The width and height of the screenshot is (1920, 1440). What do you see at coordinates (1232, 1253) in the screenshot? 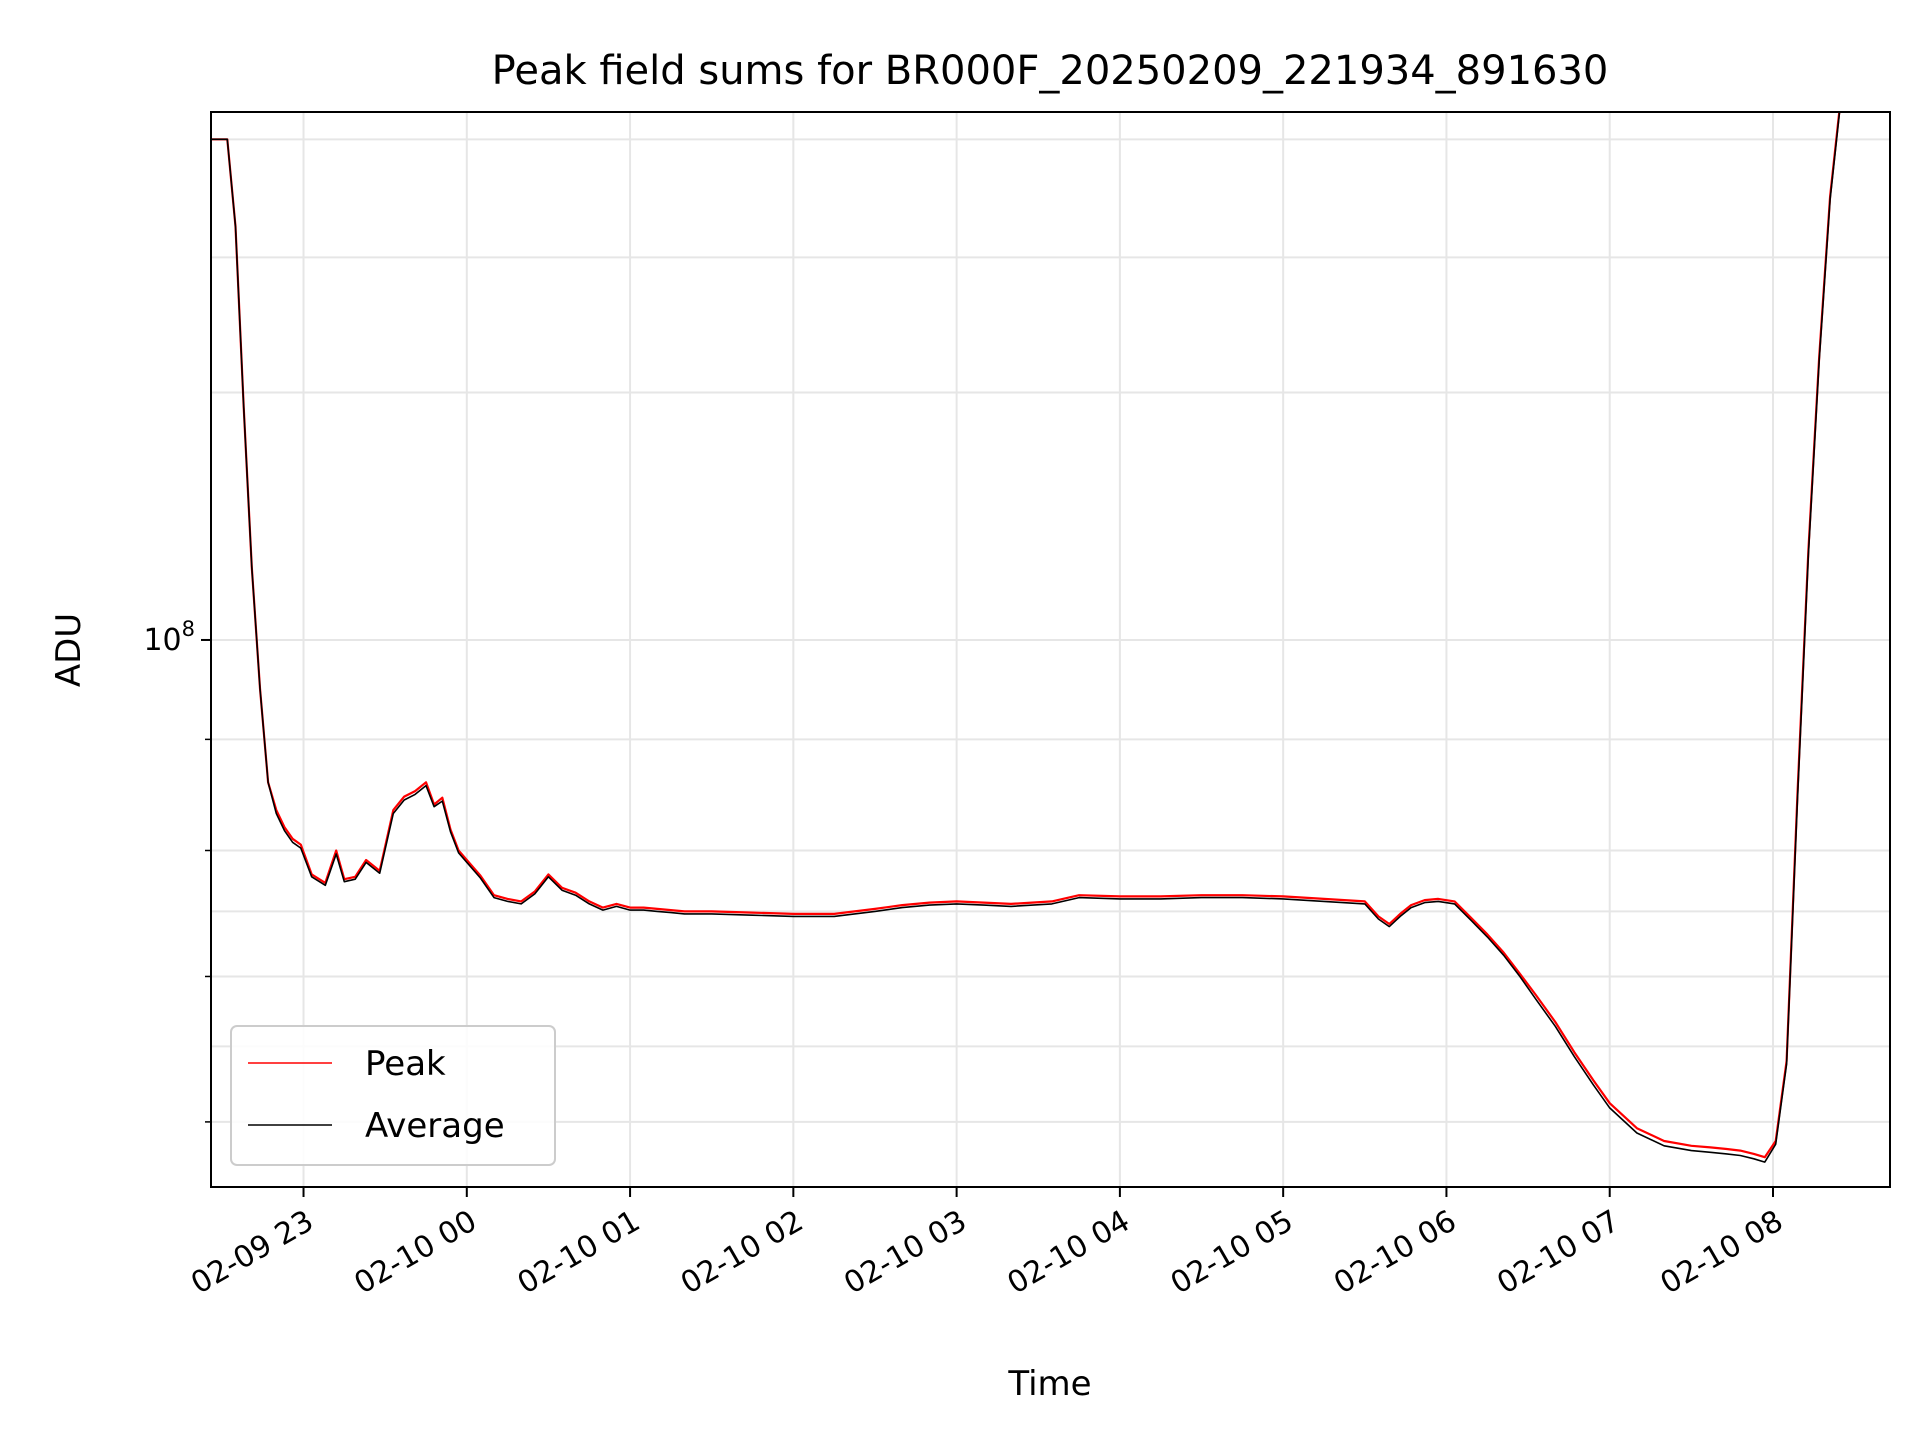
I see `x-tick-label: 02-10 05` at bounding box center [1232, 1253].